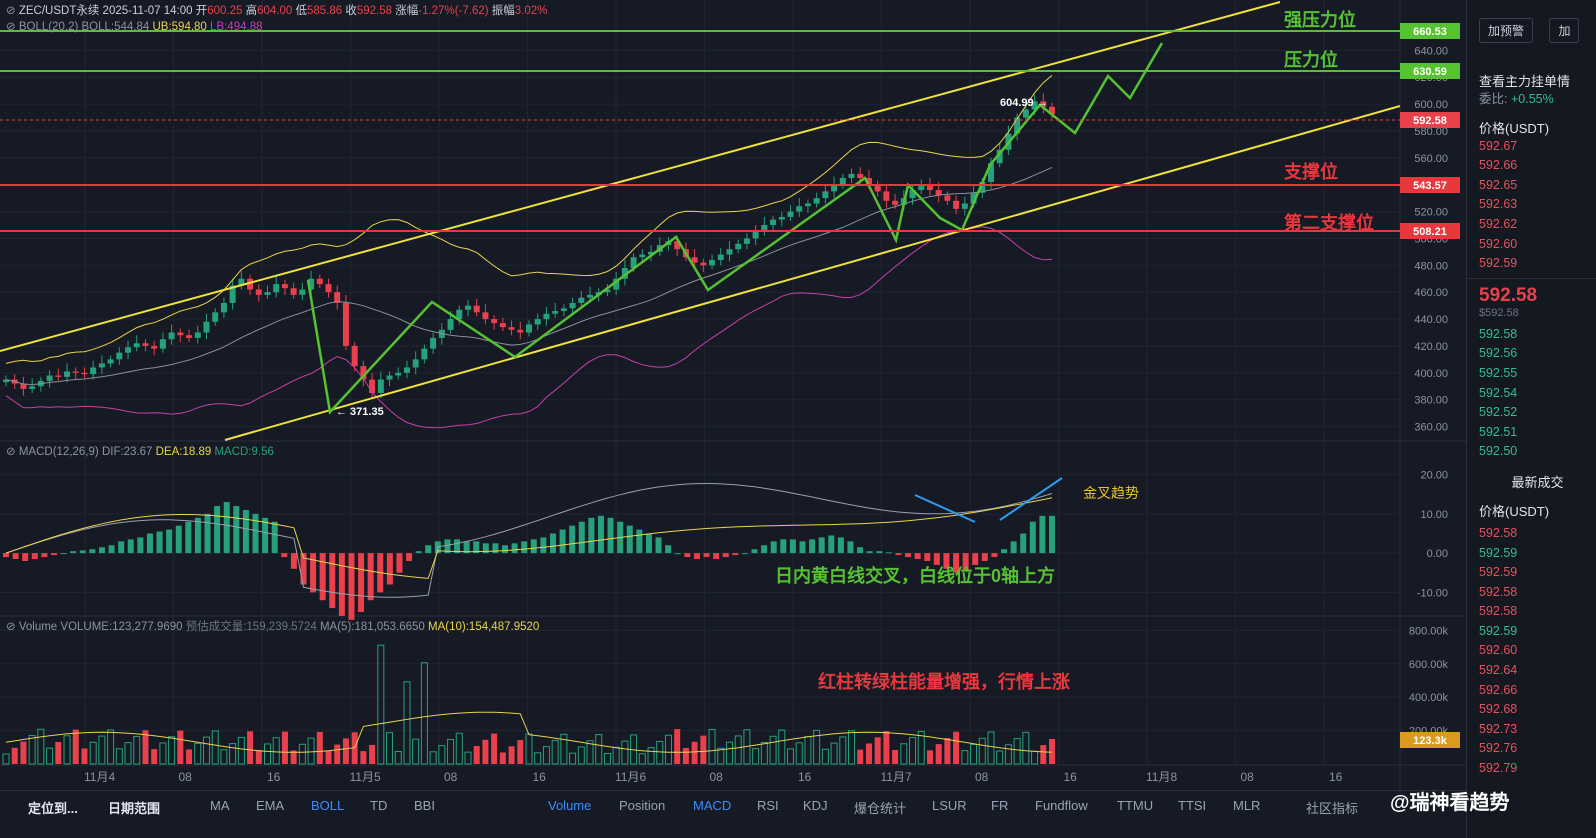  Describe the element at coordinates (768, 805) in the screenshot. I see `indicator-3: RSI` at that location.